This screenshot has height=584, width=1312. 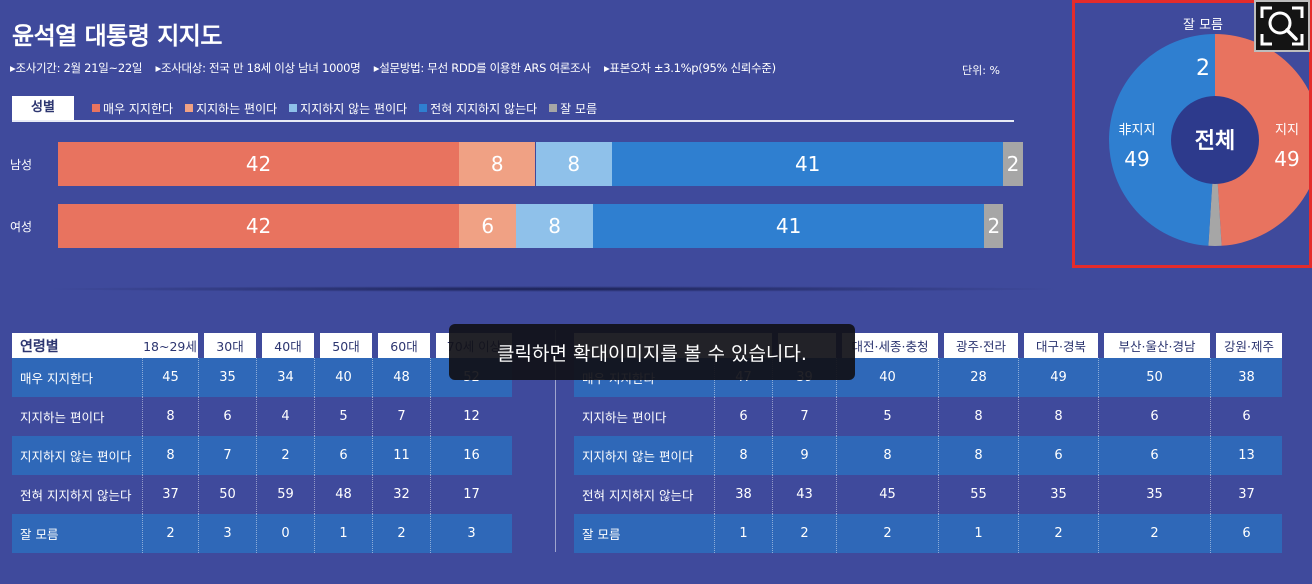 What do you see at coordinates (555, 441) in the screenshot?
I see `table-divider` at bounding box center [555, 441].